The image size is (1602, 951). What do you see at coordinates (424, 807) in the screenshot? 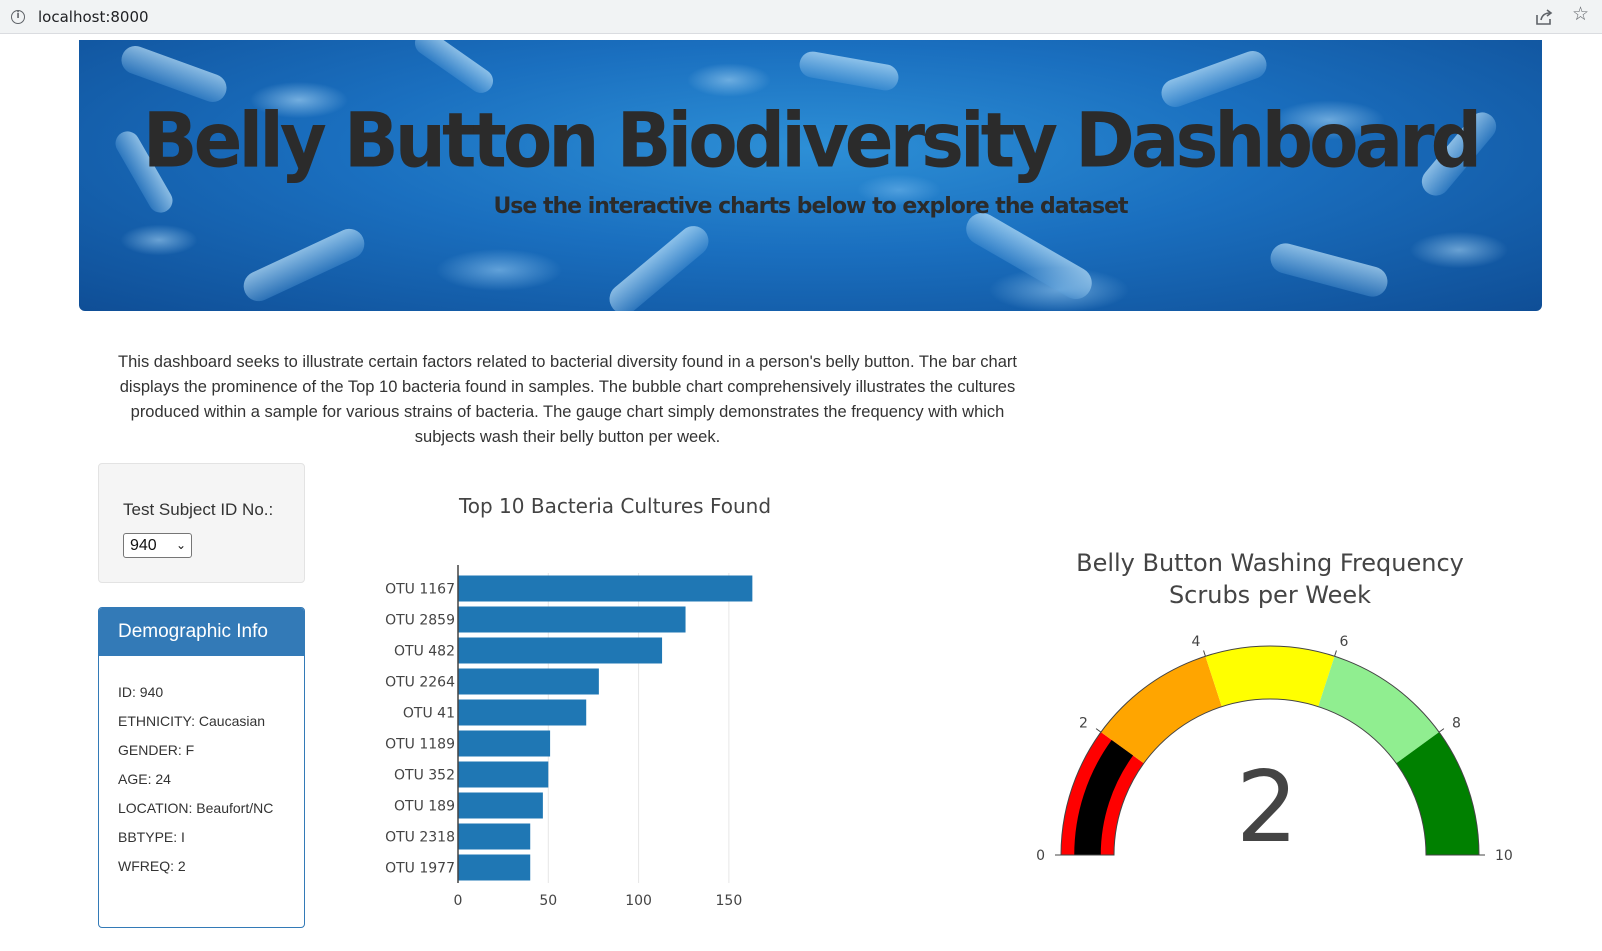
I see `y-tick-label: OTU 189` at bounding box center [424, 807].